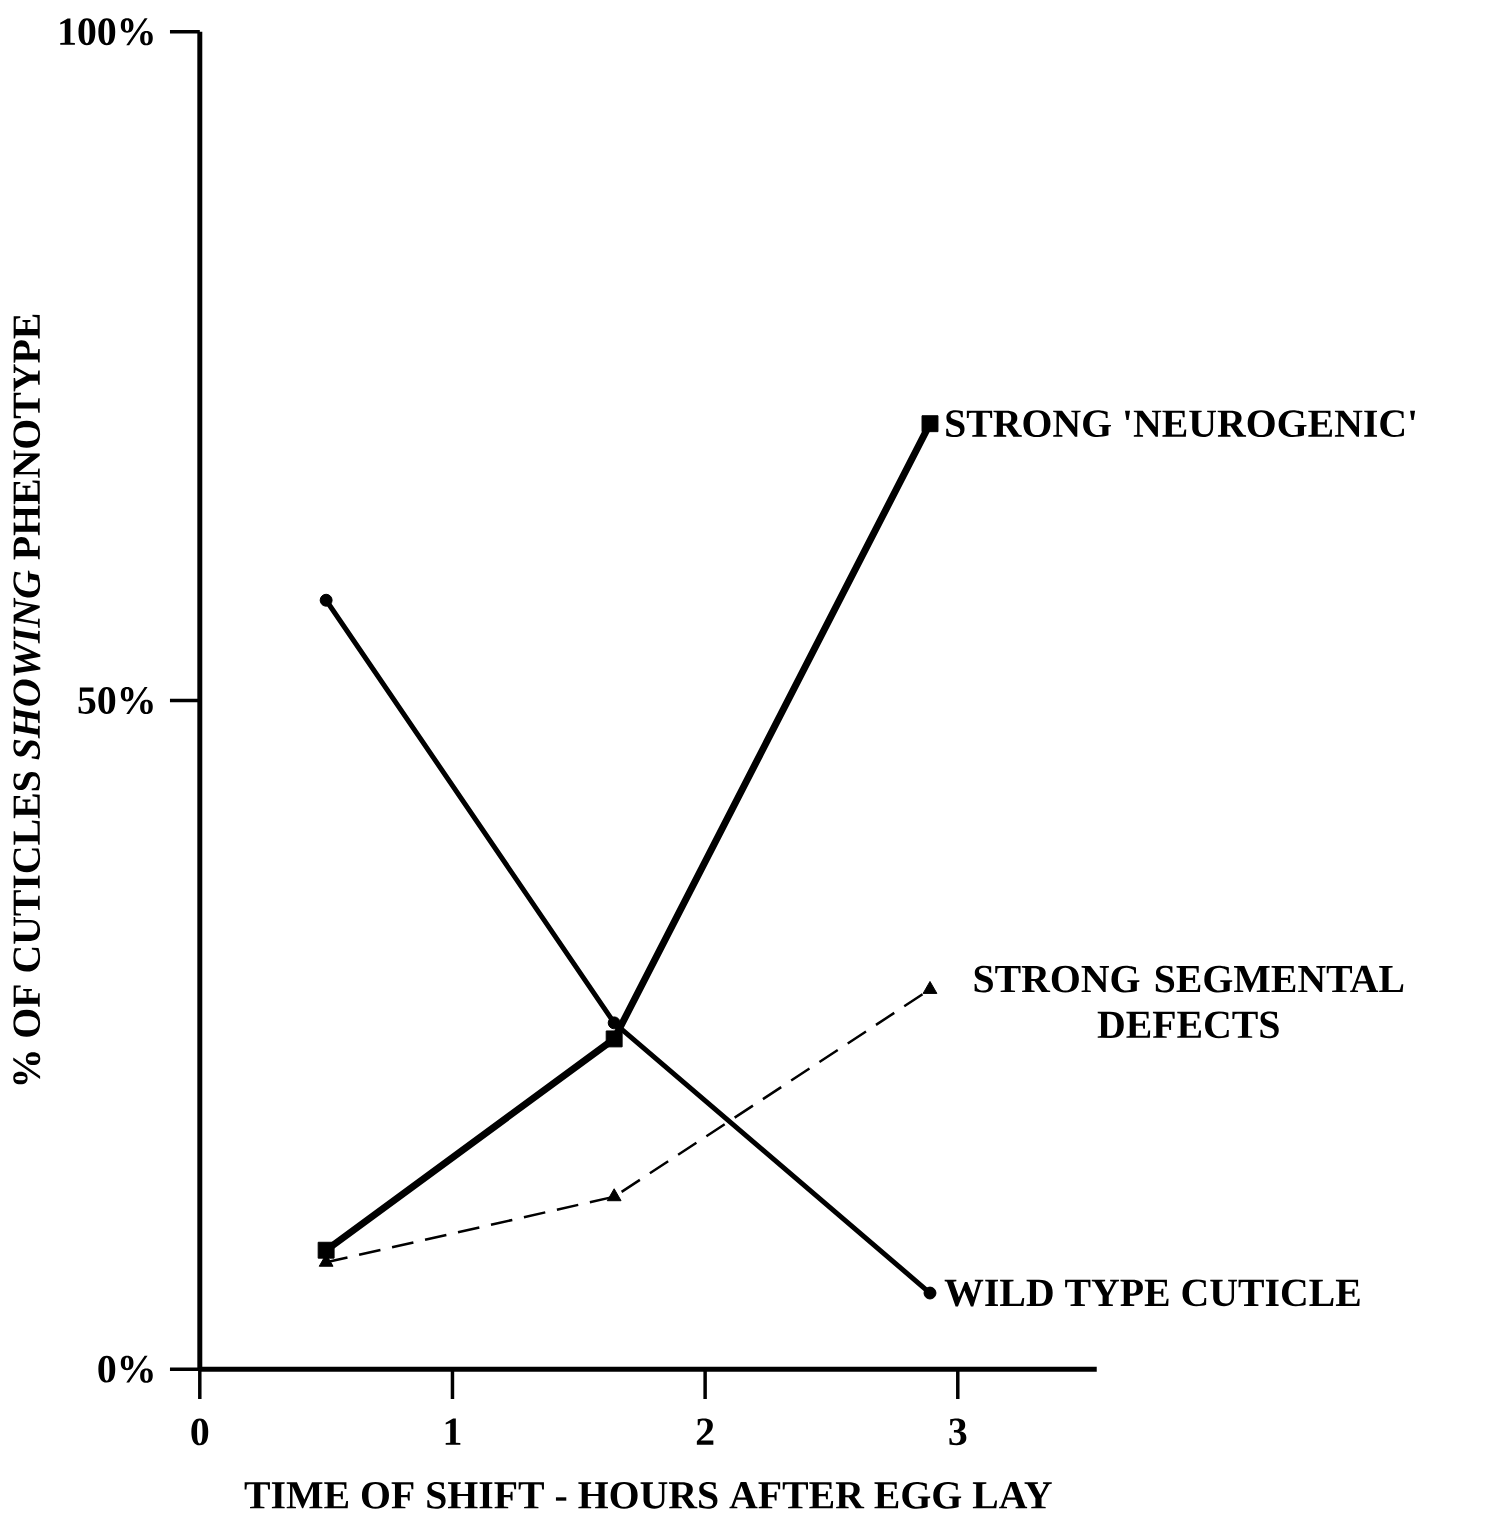  I want to click on y-tick-label: 50%, so click(116, 701).